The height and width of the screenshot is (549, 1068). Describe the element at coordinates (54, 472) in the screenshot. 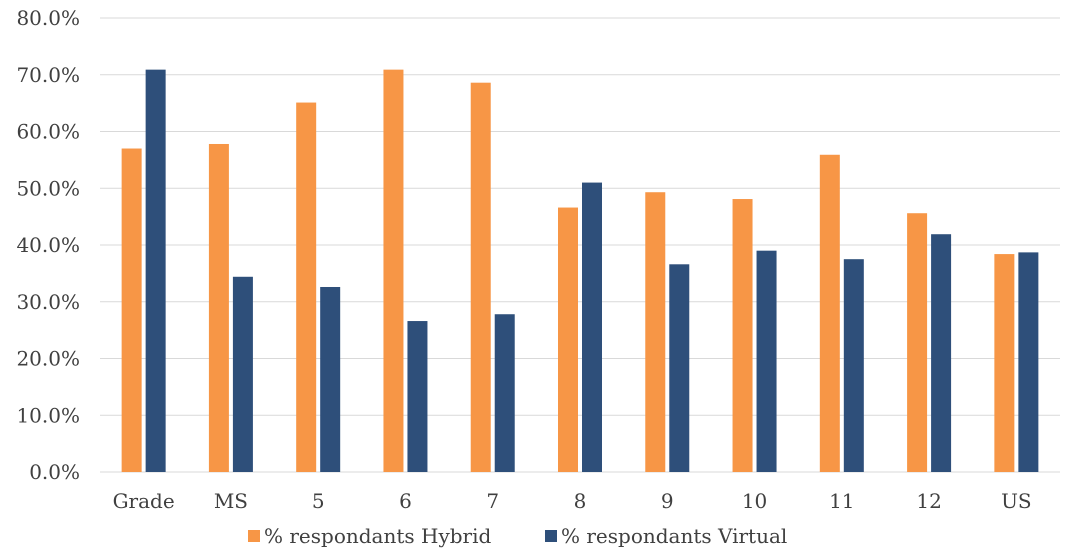

I see `y-tick-label: 0.0%` at that location.